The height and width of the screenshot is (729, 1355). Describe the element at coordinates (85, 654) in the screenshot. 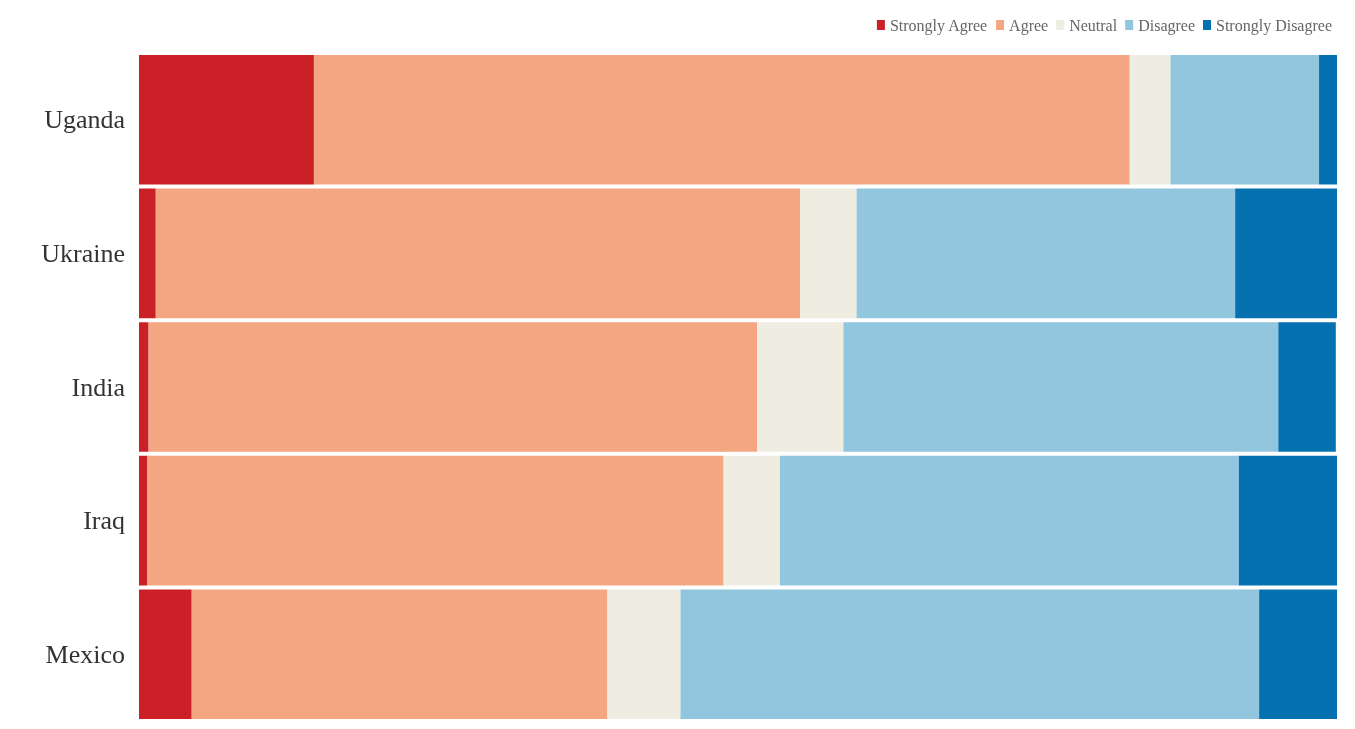

I see `y-tick-label: Mexico` at that location.